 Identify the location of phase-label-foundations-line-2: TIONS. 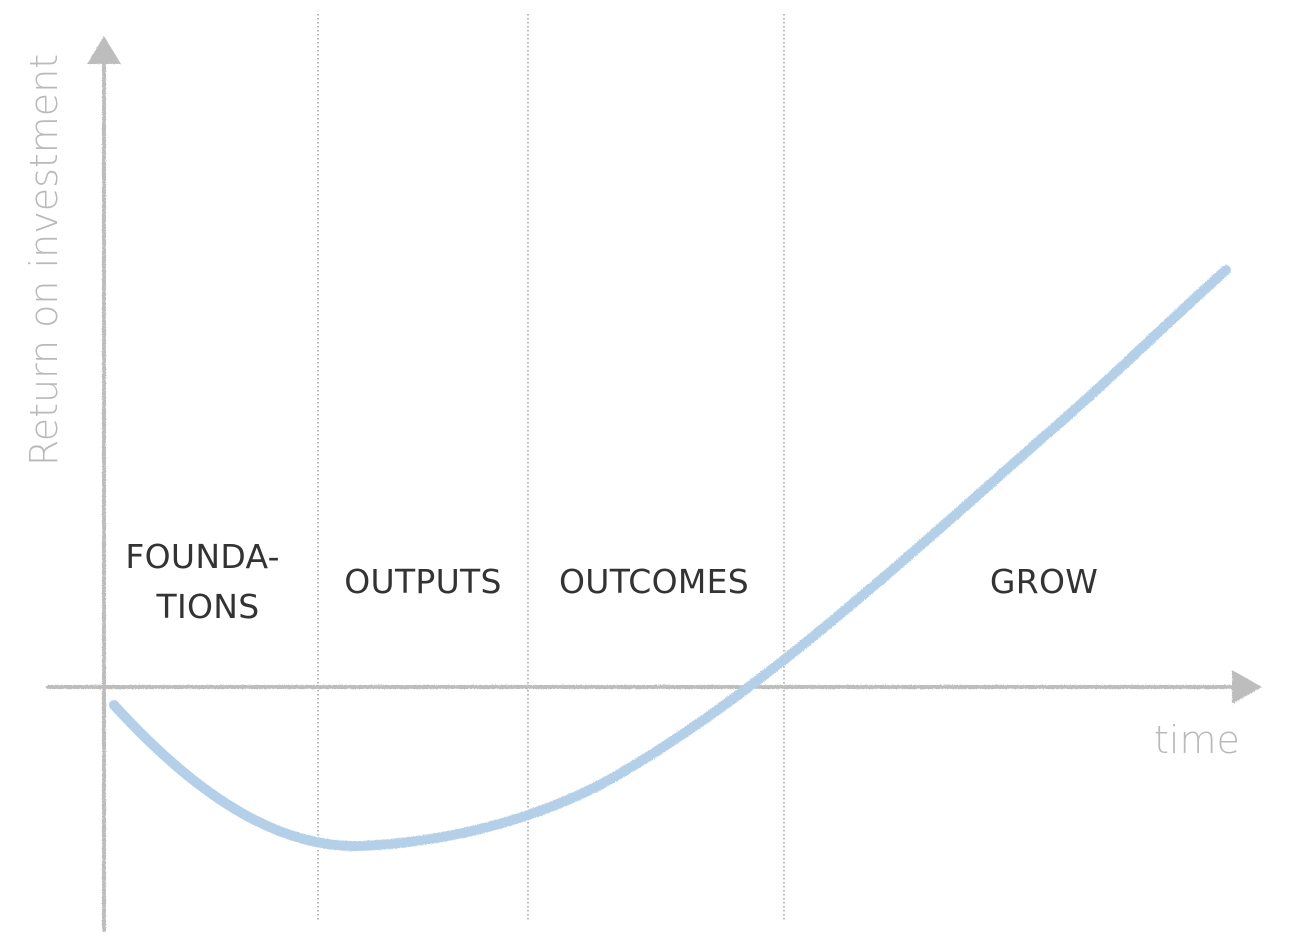
(208, 606).